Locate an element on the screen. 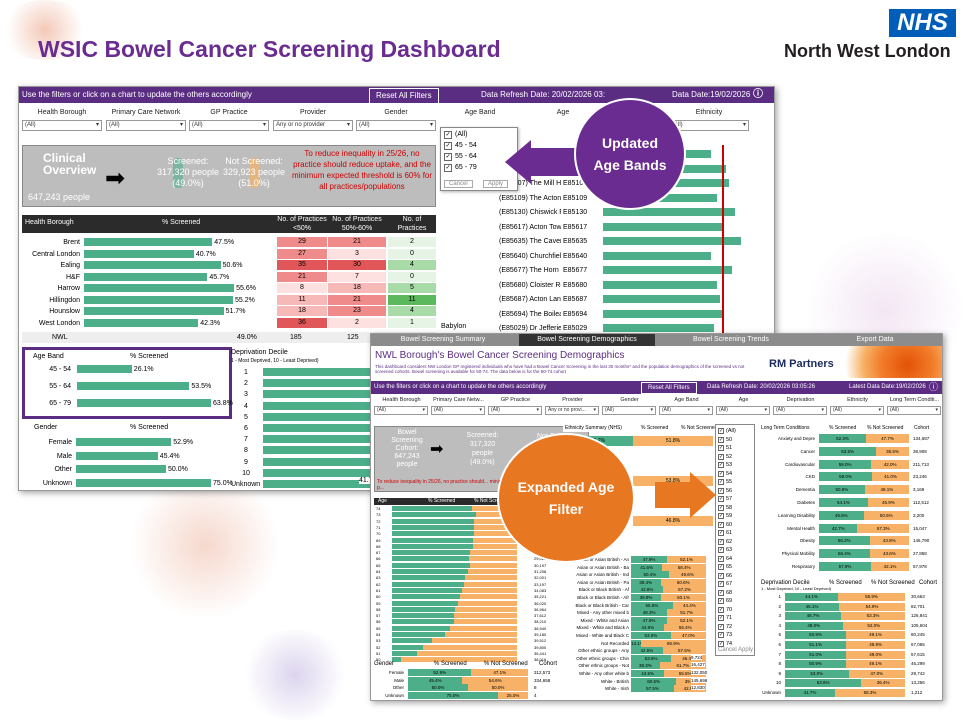 The width and height of the screenshot is (965, 720). decile-row: 2 is located at coordinates (307, 383).